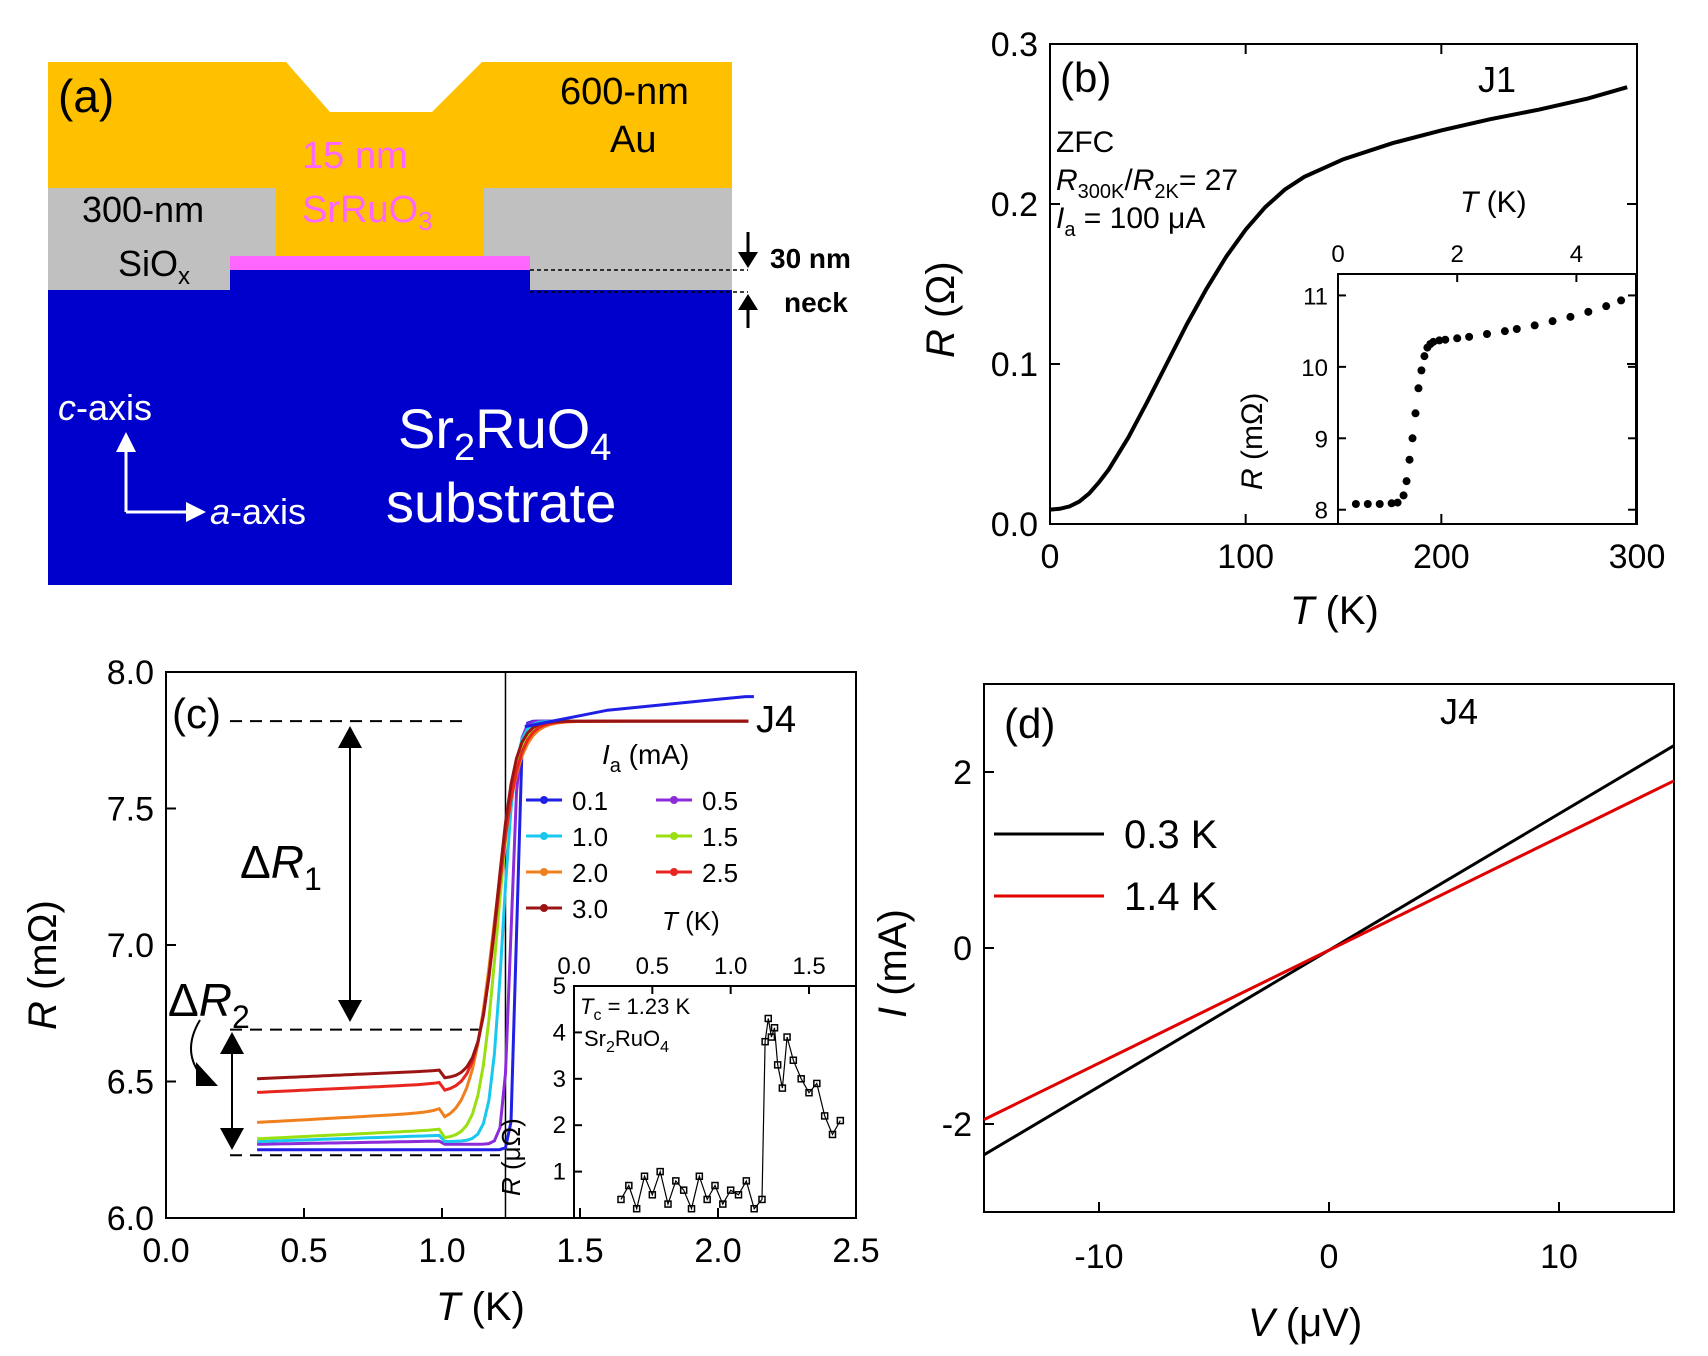 The height and width of the screenshot is (1356, 1708). Describe the element at coordinates (645, 758) in the screenshot. I see `panel-c-legend-title: Ia (mA)` at that location.